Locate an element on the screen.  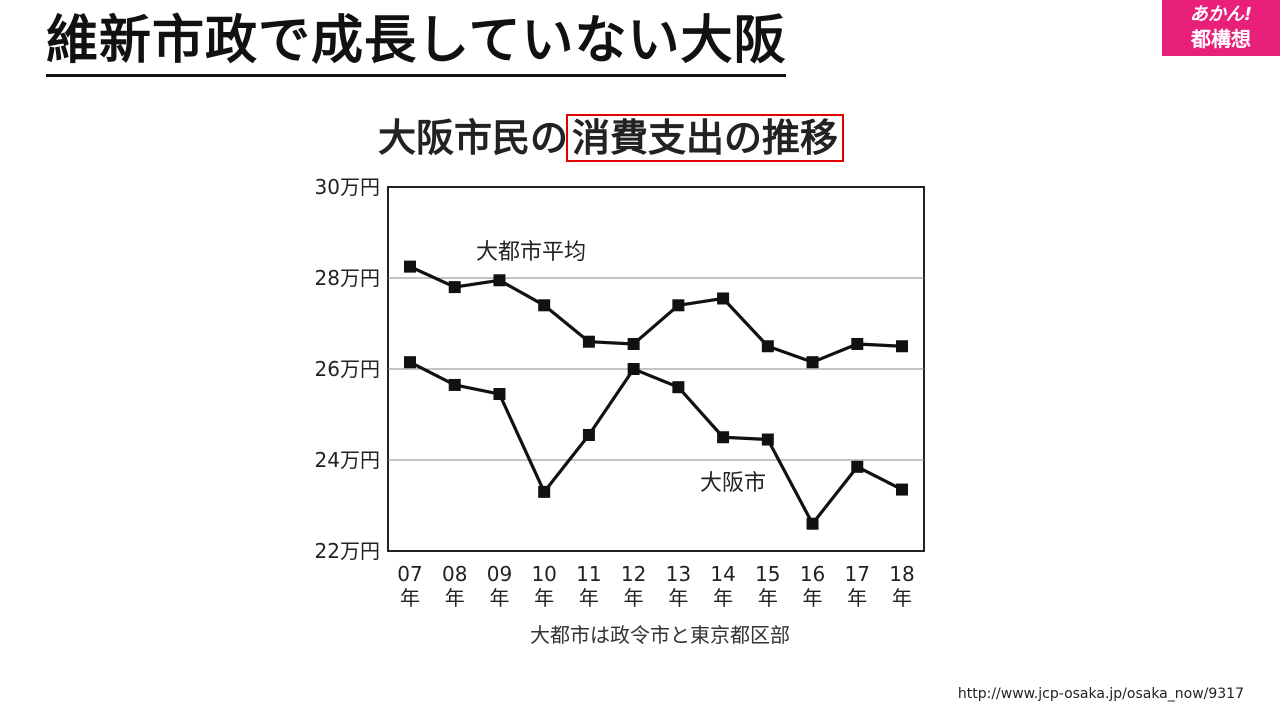
x-tick-label: 17 is located at coordinates (857, 574).